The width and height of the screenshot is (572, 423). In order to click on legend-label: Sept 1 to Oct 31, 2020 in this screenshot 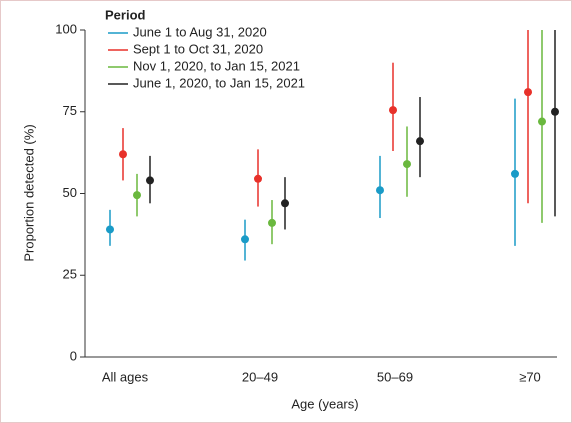, I will do `click(198, 48)`.